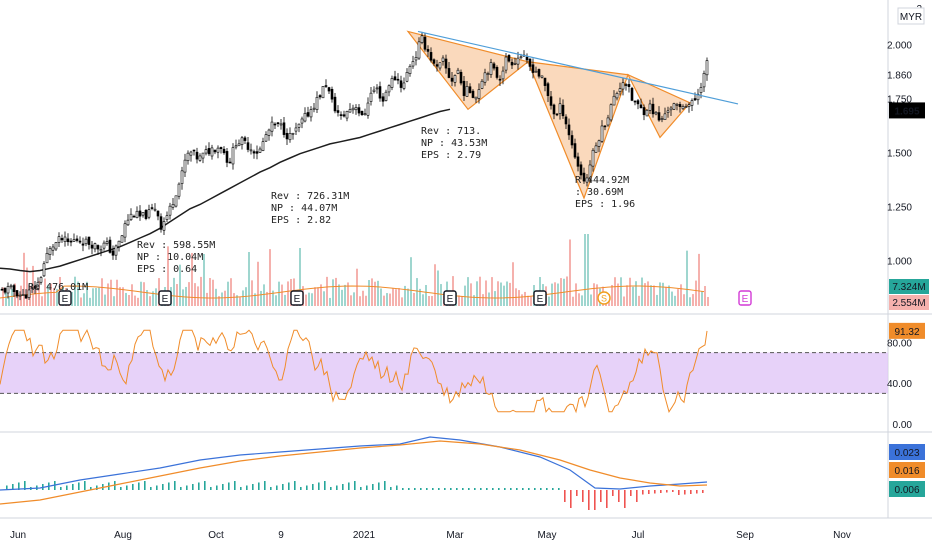 Image resolution: width=932 pixels, height=550 pixels. What do you see at coordinates (301, 220) in the screenshot?
I see `earnings-annotation: EPS : 2.82` at bounding box center [301, 220].